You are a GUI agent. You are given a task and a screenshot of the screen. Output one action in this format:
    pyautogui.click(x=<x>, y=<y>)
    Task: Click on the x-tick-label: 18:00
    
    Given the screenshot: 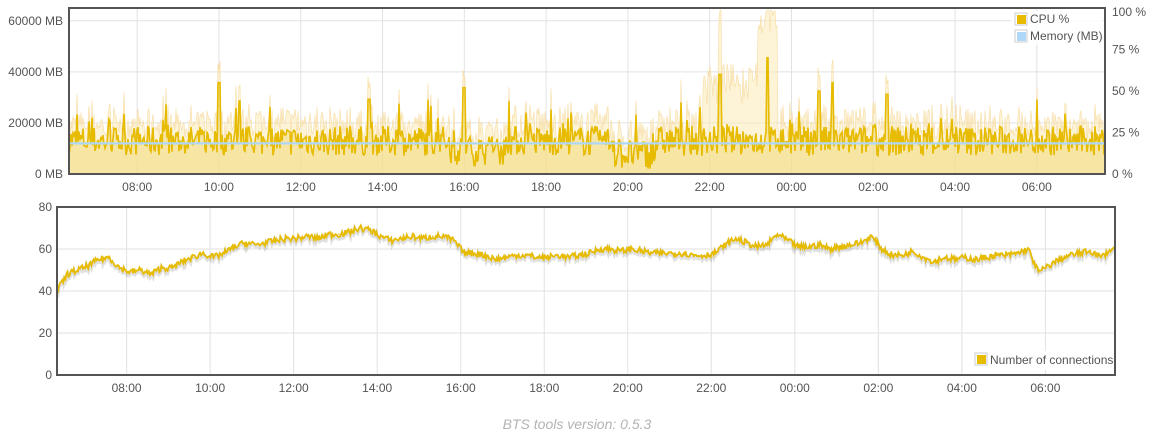 What is the action you would take?
    pyautogui.click(x=546, y=187)
    